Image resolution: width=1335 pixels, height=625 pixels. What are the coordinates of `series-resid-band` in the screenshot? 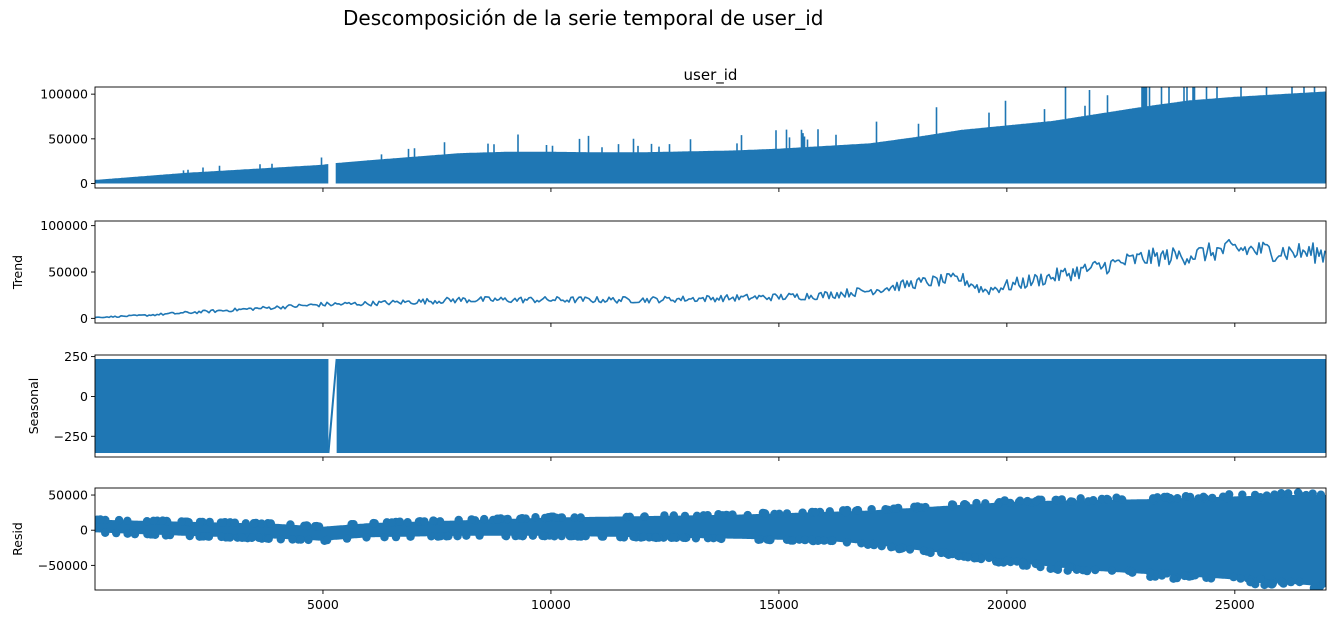 It's located at (710, 541).